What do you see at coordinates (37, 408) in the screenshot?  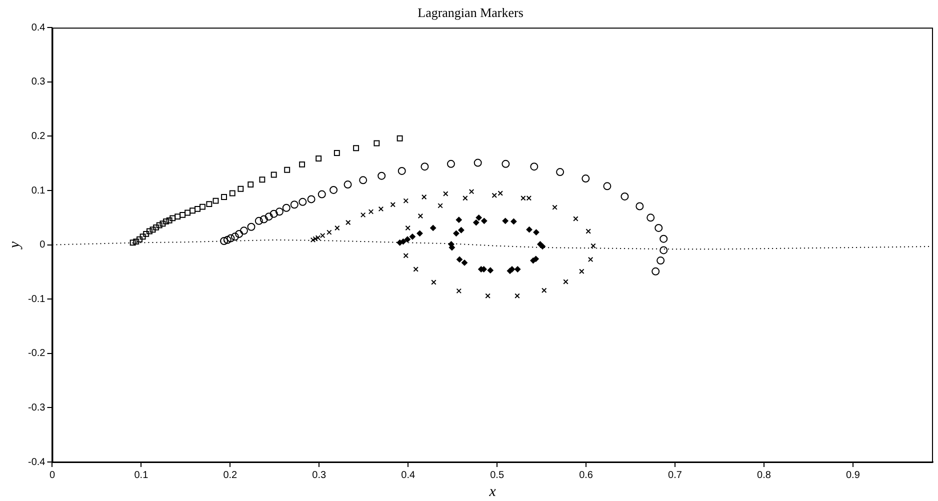 I see `y-tick-label: -0.3` at bounding box center [37, 408].